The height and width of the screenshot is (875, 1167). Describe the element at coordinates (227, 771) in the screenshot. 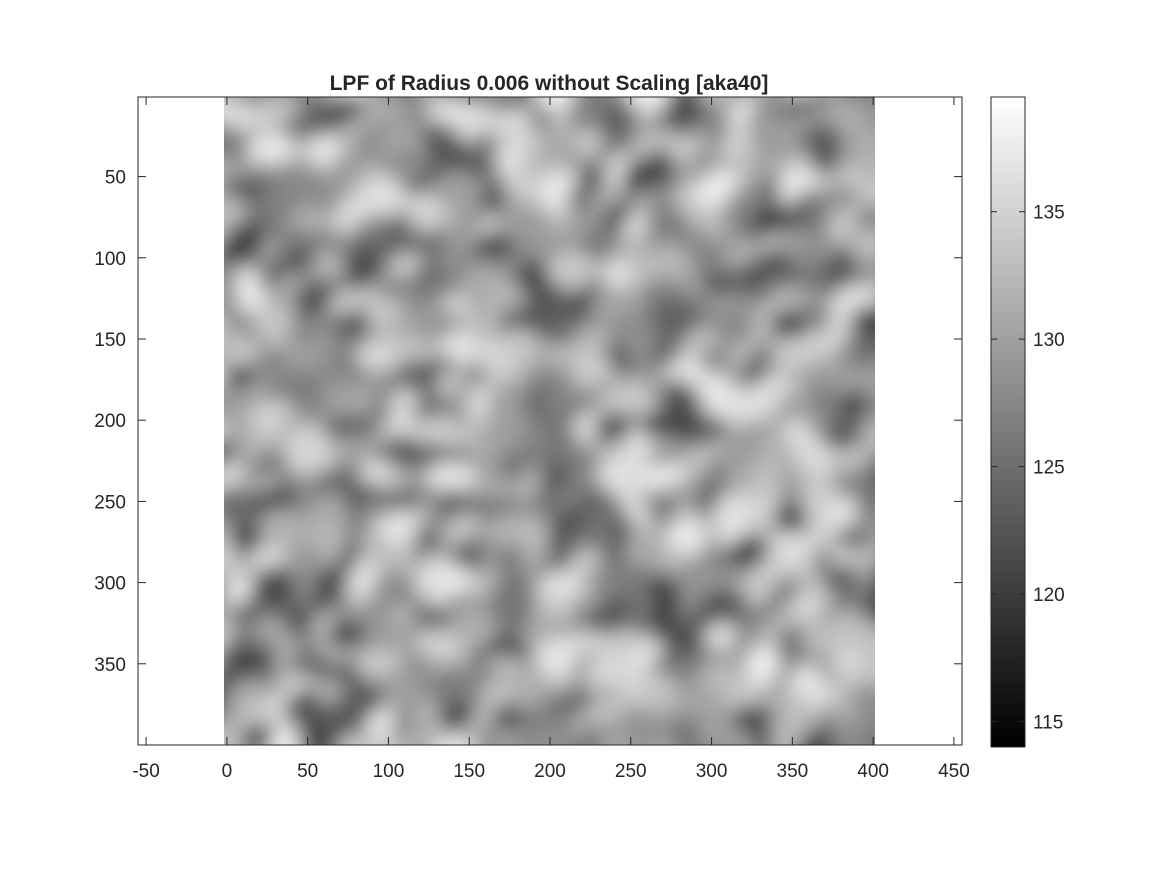

I see `x-tick-label: 0` at that location.